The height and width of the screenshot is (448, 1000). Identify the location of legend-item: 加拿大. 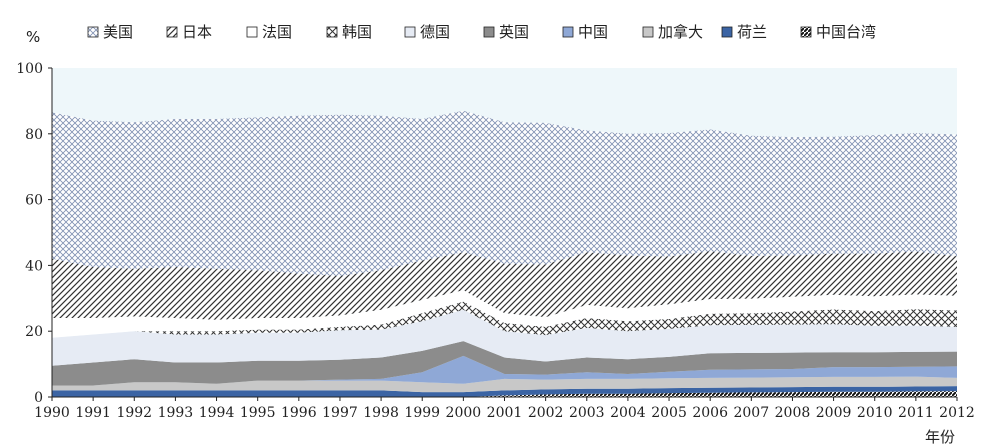
(672, 32).